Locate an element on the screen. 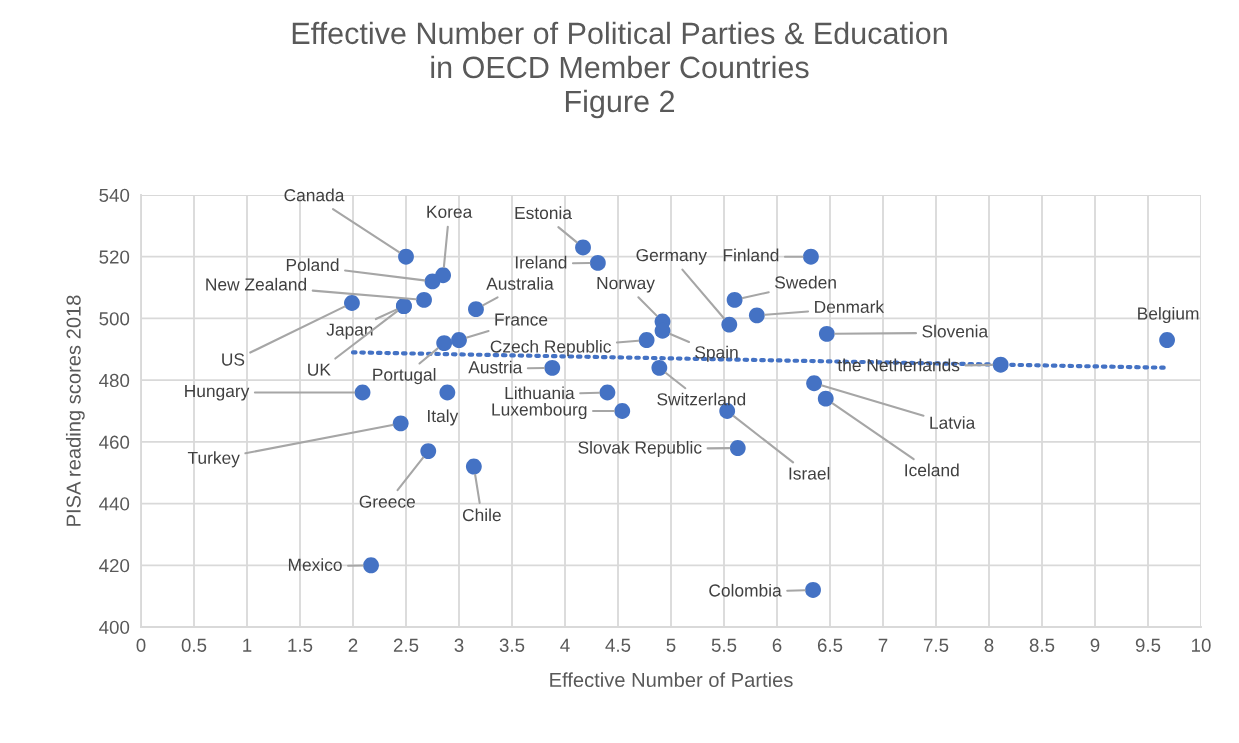  x-tick-label: 2.5 is located at coordinates (406, 645).